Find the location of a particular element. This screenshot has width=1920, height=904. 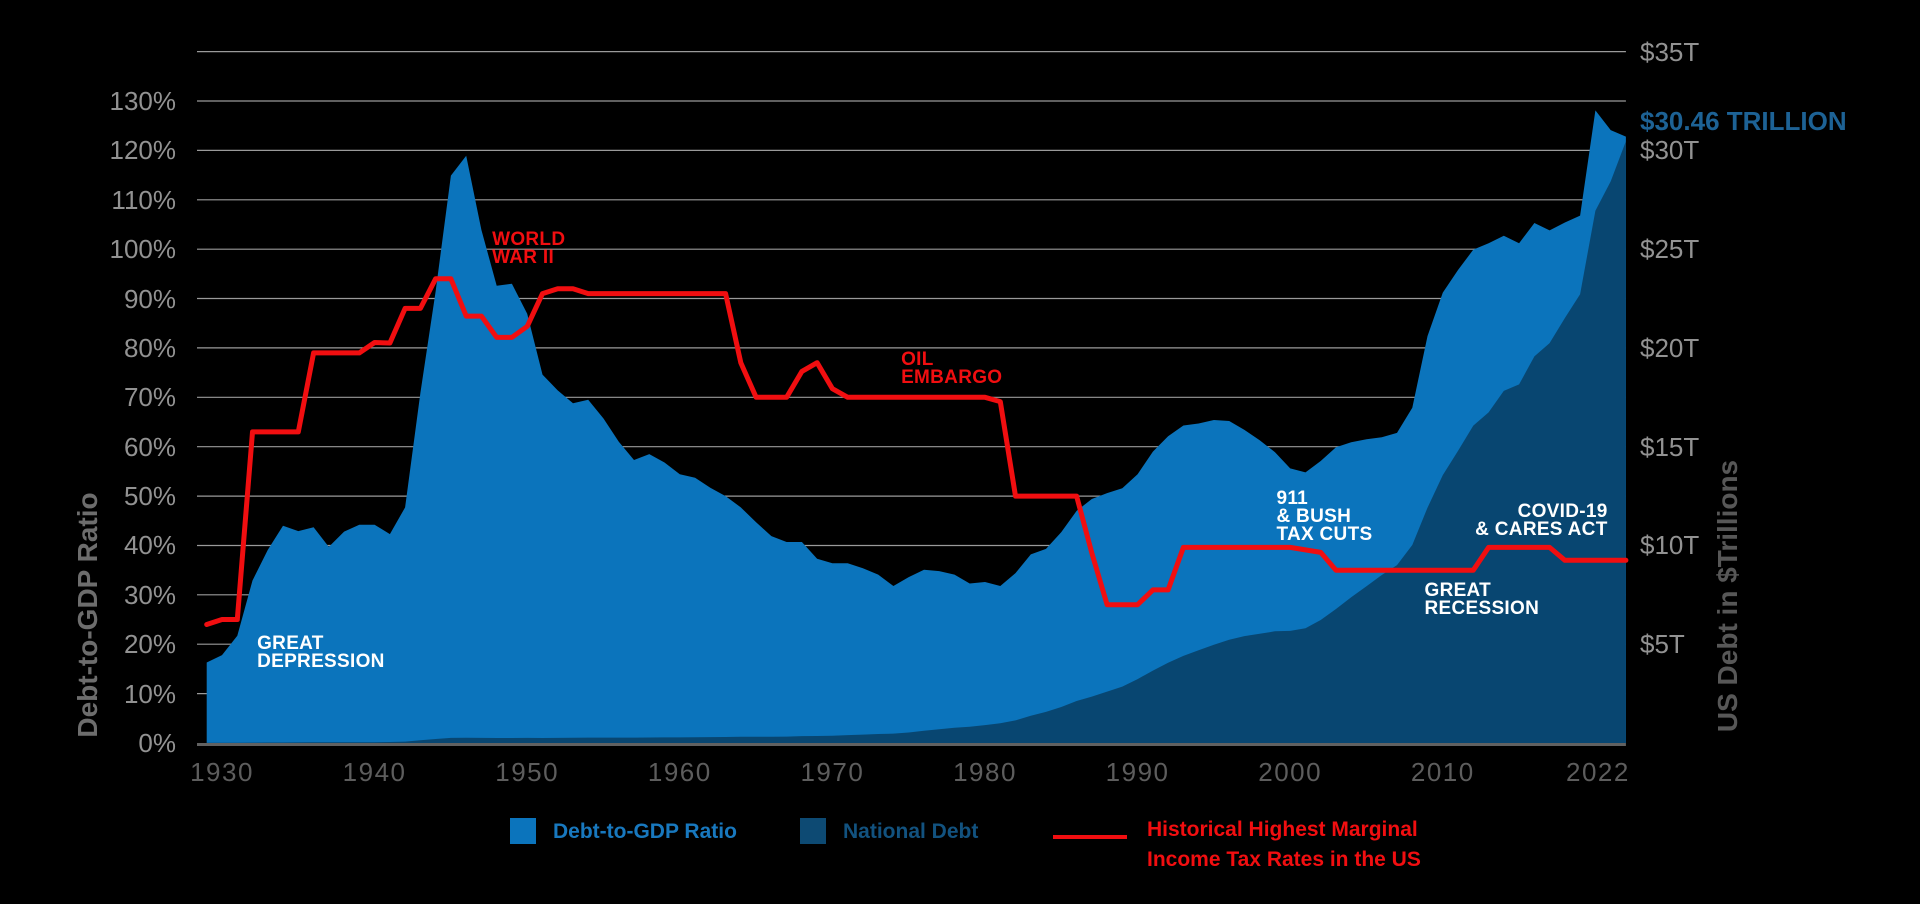

x-tick: 2022 is located at coordinates (1597, 772).